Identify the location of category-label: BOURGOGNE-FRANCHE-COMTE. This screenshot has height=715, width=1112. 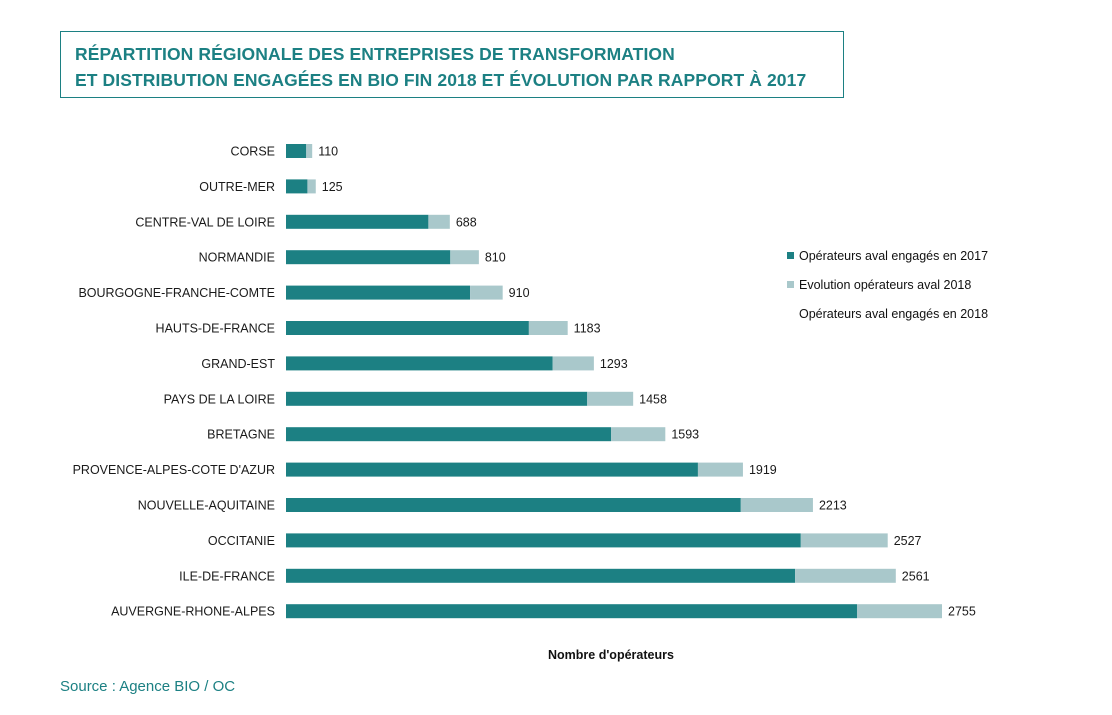
(176, 293).